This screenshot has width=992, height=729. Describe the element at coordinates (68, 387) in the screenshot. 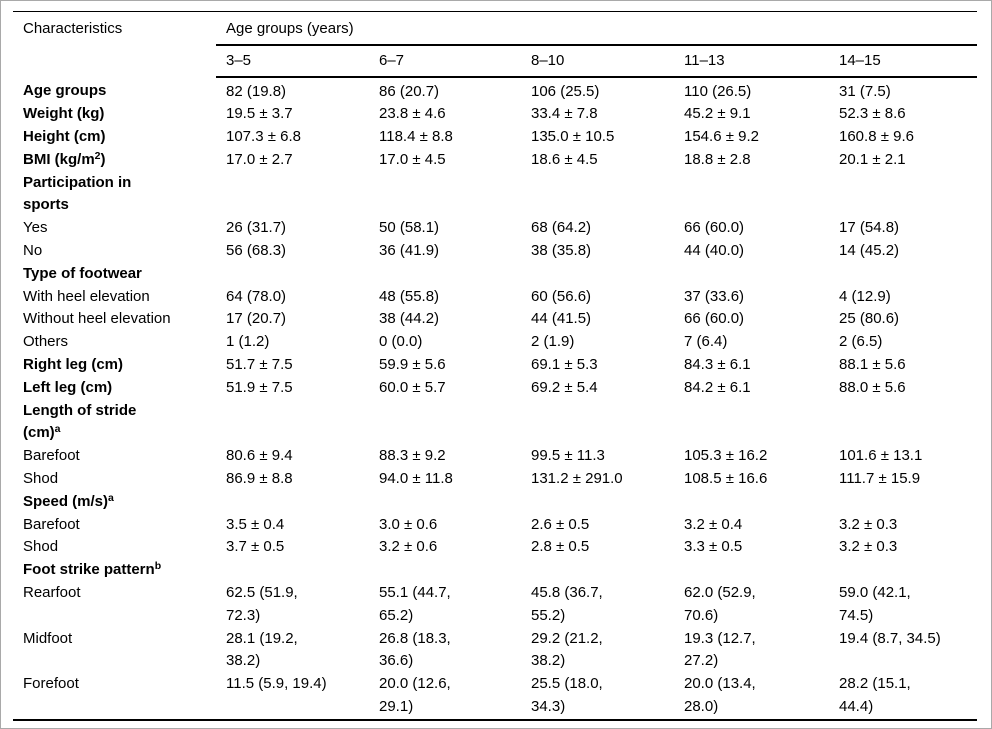

I see `row-label: Left leg (cm)` at that location.